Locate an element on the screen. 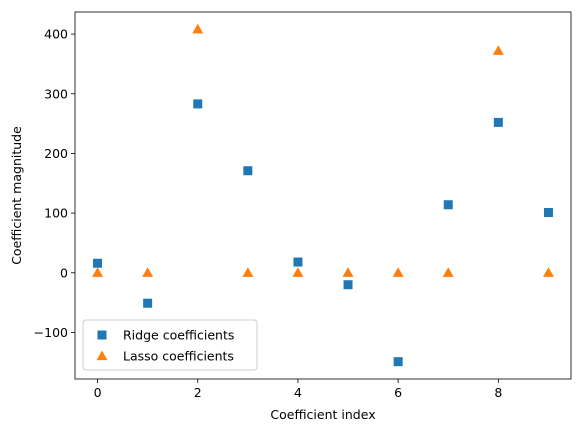  x-tick-label: 4 is located at coordinates (298, 392).